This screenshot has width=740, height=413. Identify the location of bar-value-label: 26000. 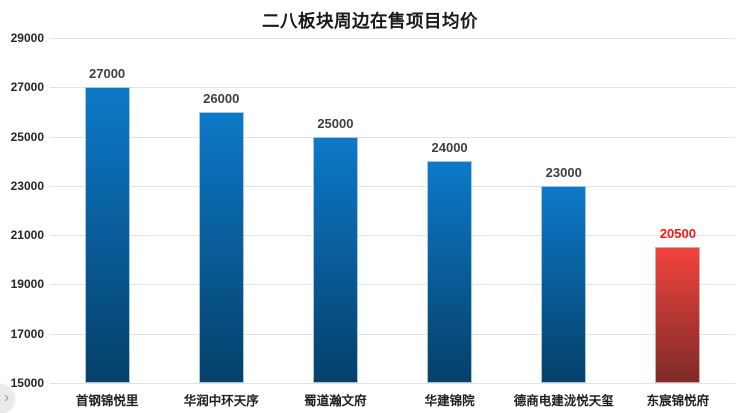
(221, 98).